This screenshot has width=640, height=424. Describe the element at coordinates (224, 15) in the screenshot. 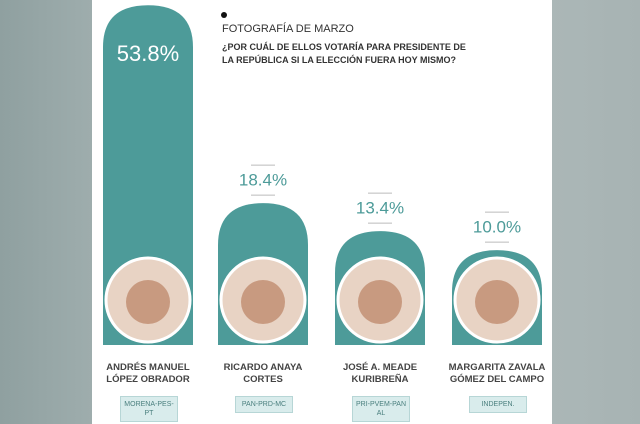

I see `bullet` at that location.